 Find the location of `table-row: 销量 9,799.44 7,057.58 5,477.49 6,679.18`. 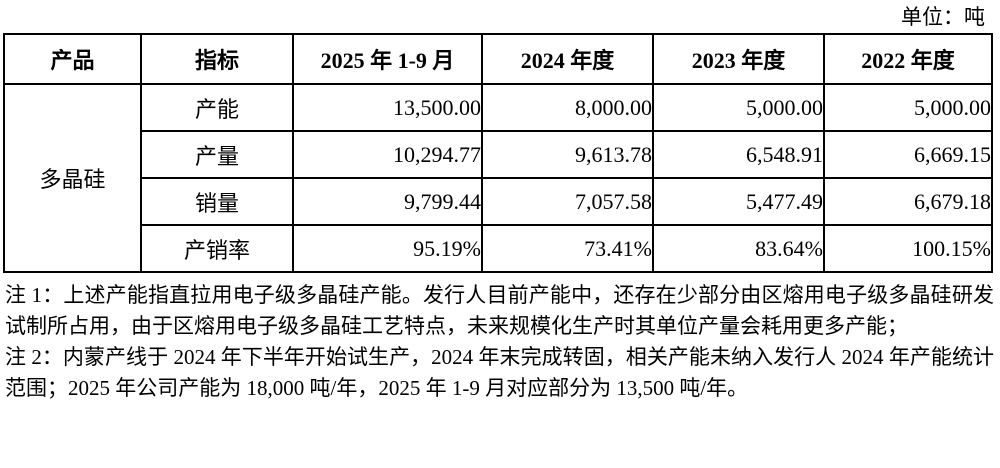

table-row: 销量 9,799.44 7,057.58 5,477.49 6,679.18 is located at coordinates (498, 201).